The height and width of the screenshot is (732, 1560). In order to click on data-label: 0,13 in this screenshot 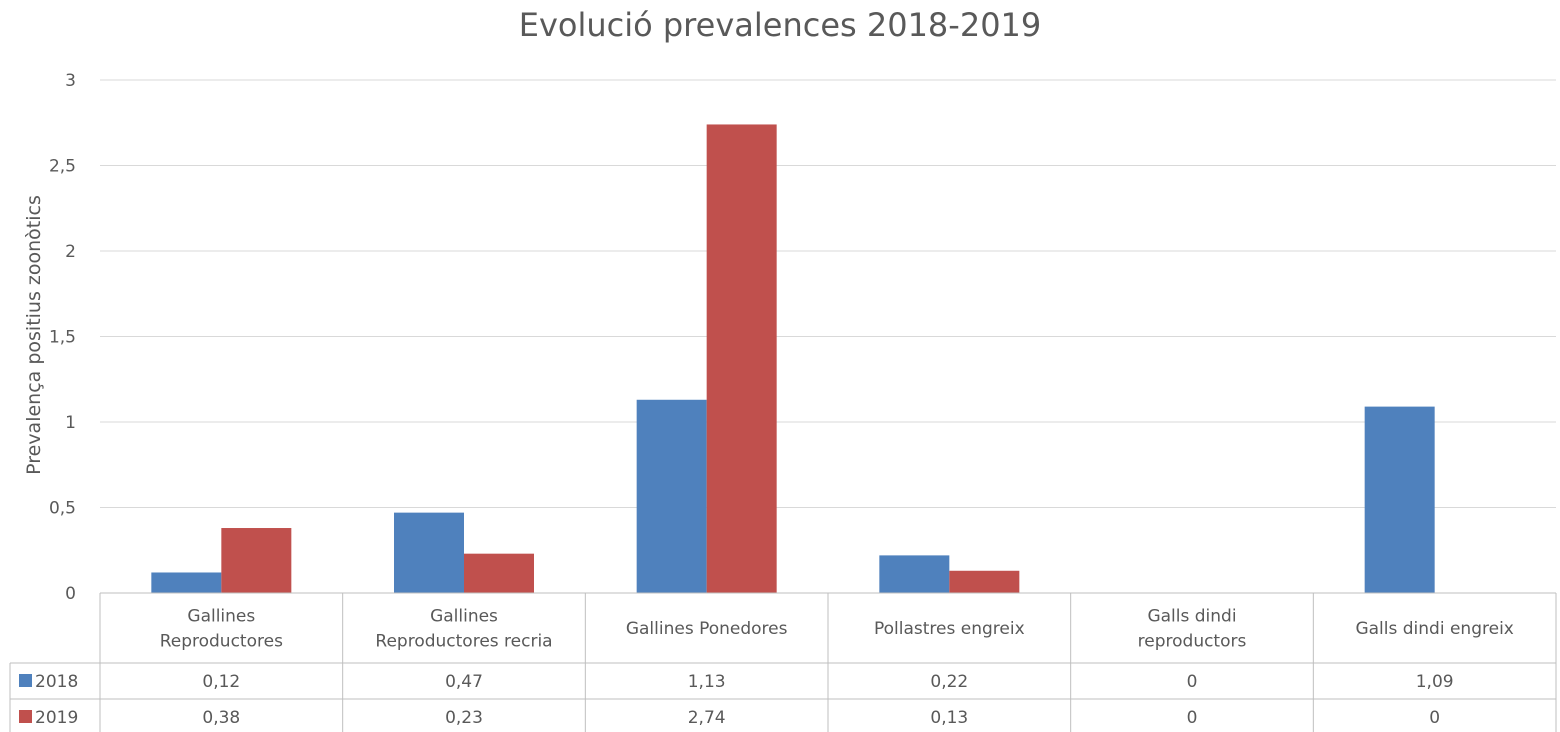, I will do `click(949, 718)`.